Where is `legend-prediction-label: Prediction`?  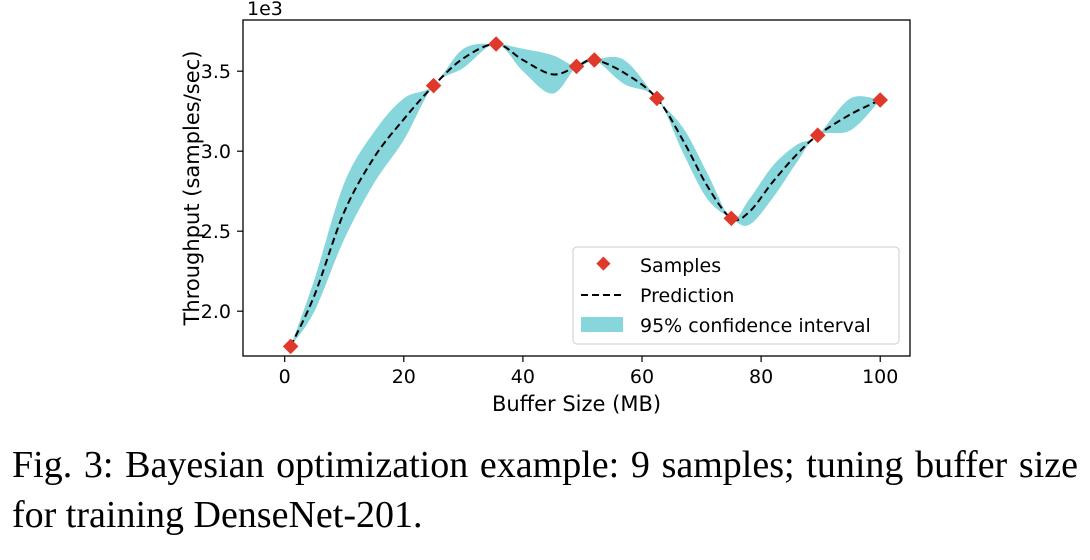 legend-prediction-label: Prediction is located at coordinates (687, 296).